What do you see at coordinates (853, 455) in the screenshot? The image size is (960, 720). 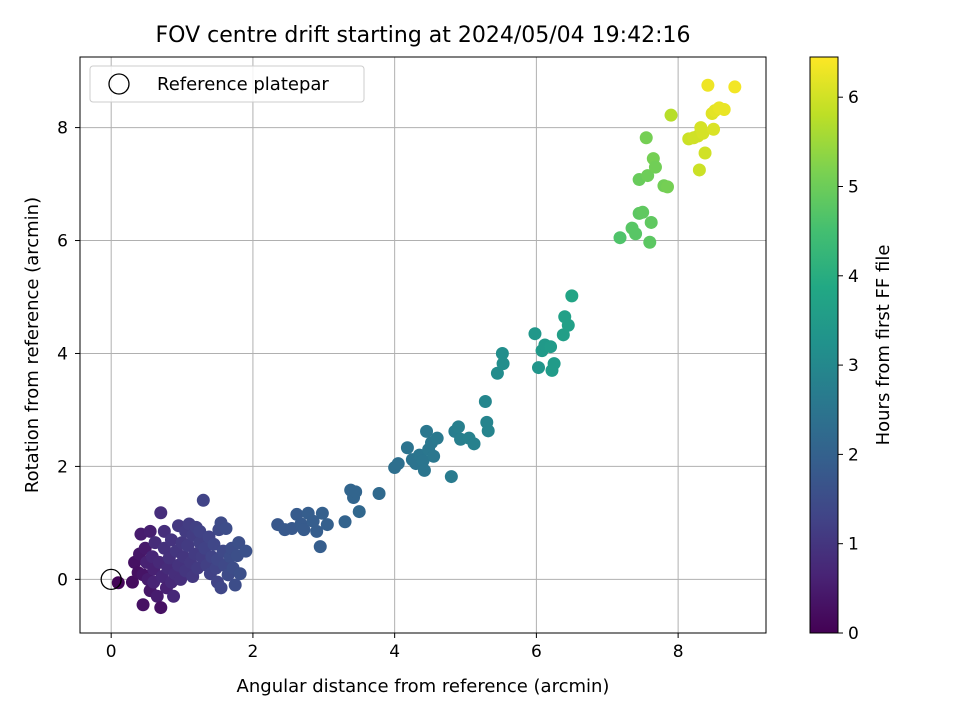 I see `colorbar-tick-label: 2` at bounding box center [853, 455].